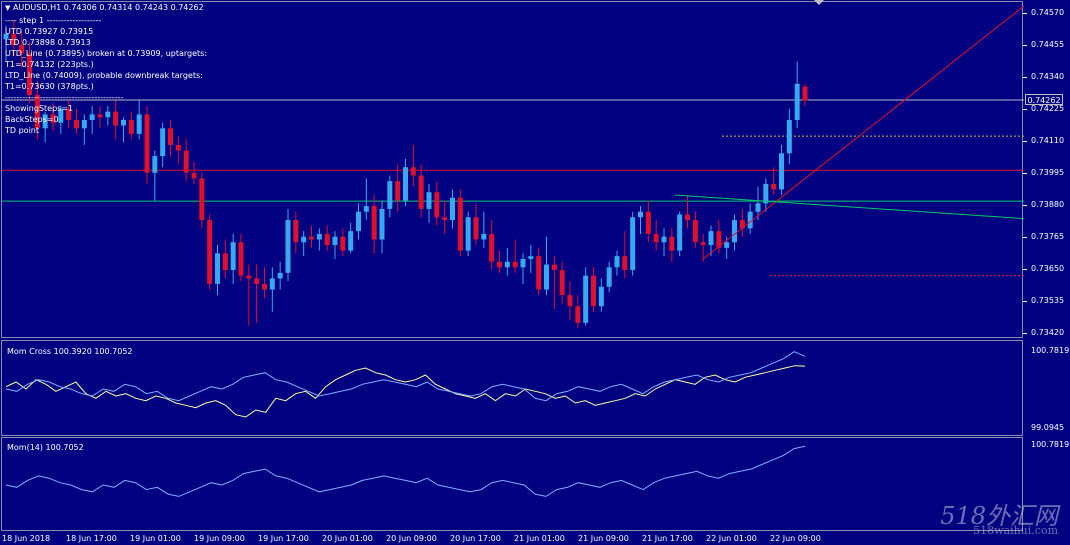  Describe the element at coordinates (49, 31) in the screenshot. I see `overlay-line: UTD 0.73927 0.73915` at that location.